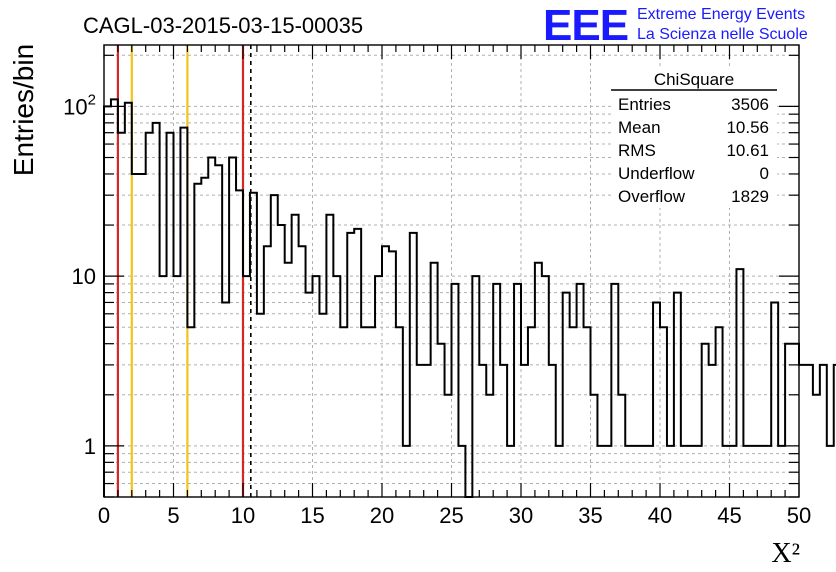  Describe the element at coordinates (750, 196) in the screenshot. I see `stats-row-value: 1829` at that location.